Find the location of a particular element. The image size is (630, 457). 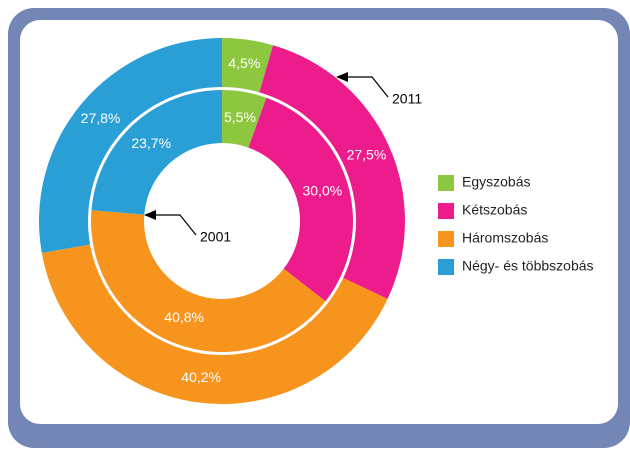

value-label: 40,8% is located at coordinates (184, 317).